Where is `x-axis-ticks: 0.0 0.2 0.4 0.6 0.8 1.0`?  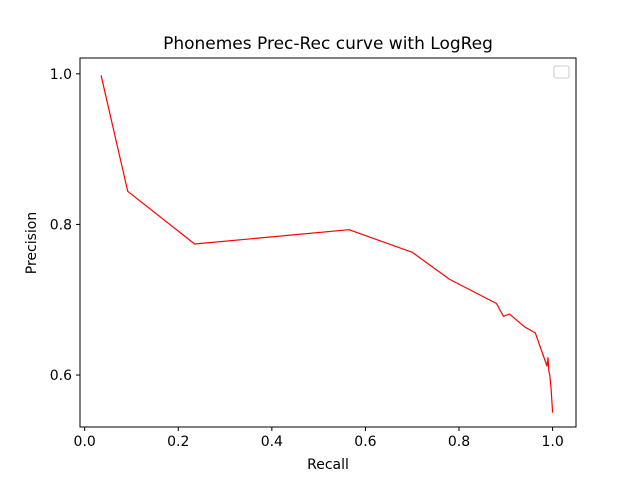
x-axis-ticks: 0.0 0.2 0.4 0.6 0.8 1.0 is located at coordinates (319, 438).